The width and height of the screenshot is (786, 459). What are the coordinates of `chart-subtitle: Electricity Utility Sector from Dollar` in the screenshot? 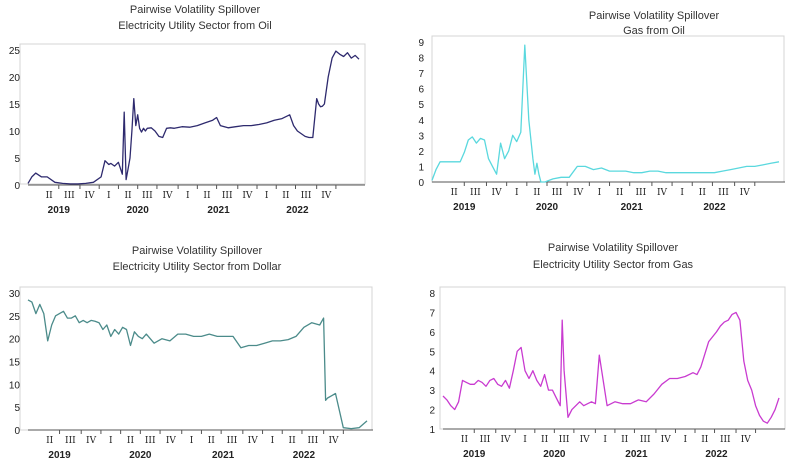 It's located at (197, 267).